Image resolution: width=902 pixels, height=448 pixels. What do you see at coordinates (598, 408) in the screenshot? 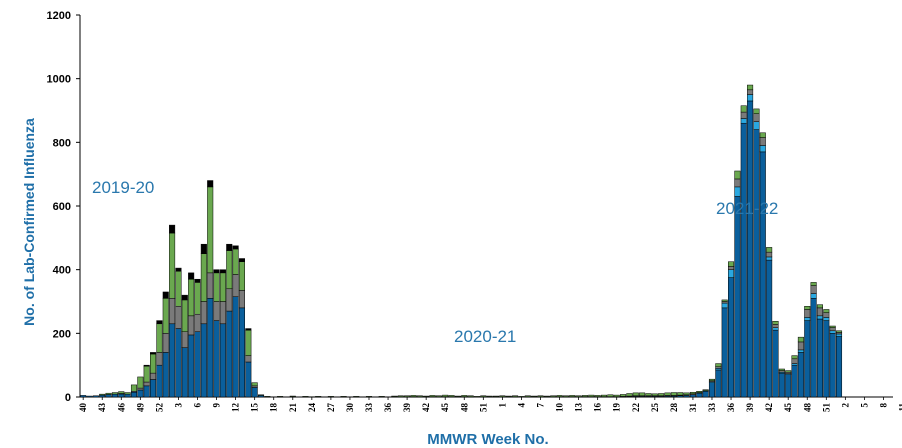
I see `x-tick-label: 16` at bounding box center [598, 408].